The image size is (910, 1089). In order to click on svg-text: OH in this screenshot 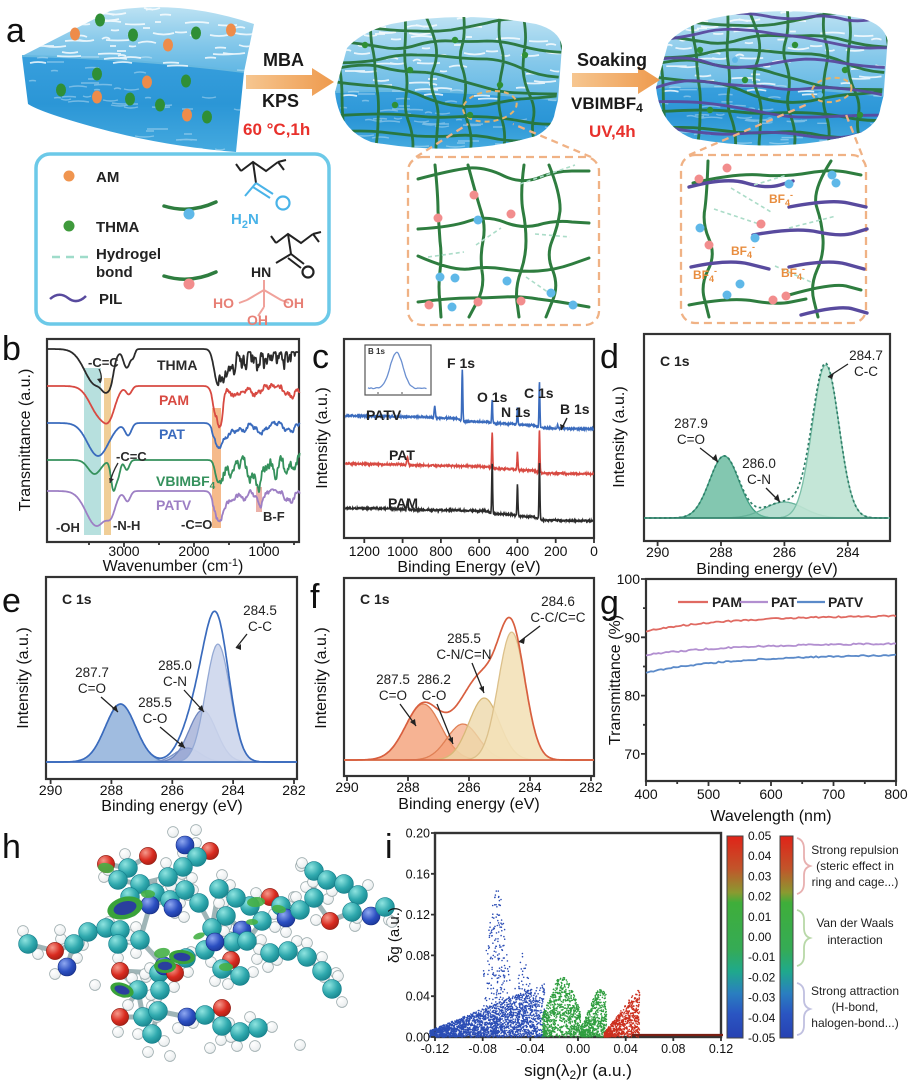, I will do `click(293, 303)`.